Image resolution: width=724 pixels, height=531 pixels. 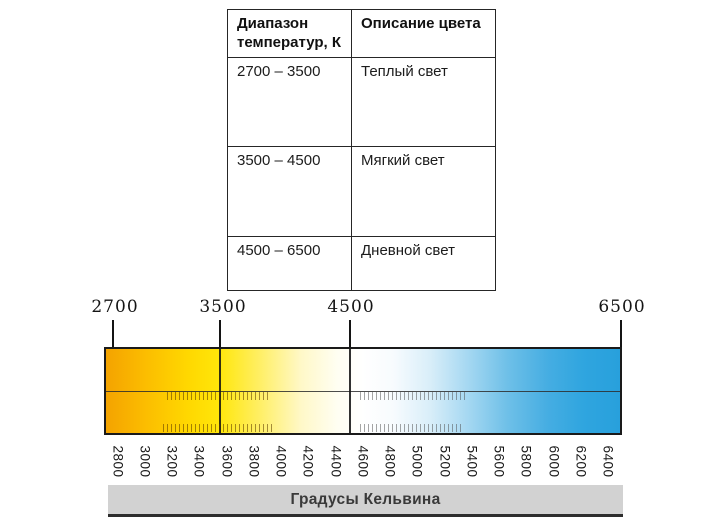 I want to click on description-cell: Теплый свет, so click(x=423, y=101).